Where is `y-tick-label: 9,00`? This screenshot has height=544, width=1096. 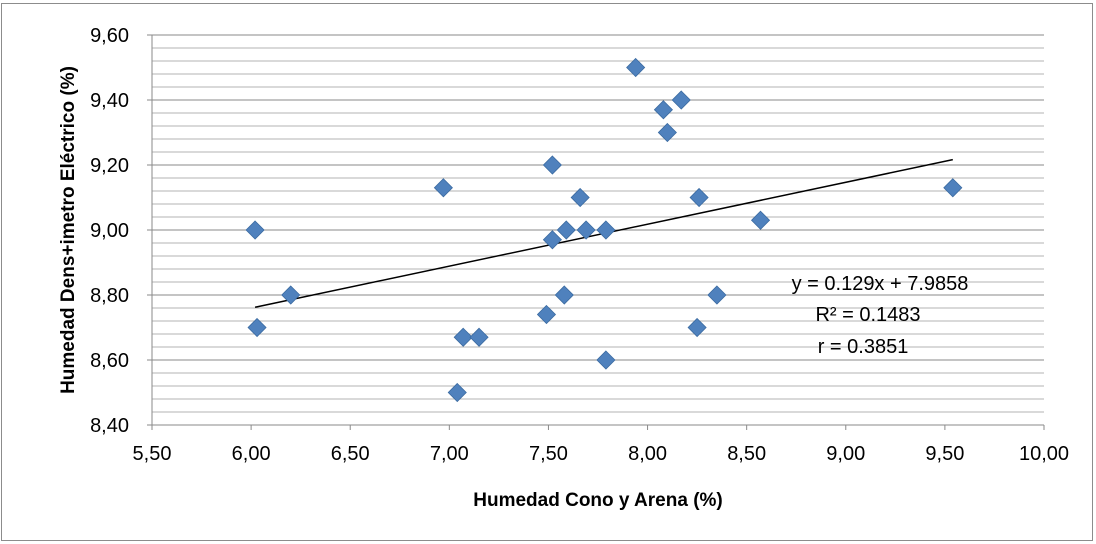
y-tick-label: 9,00 is located at coordinates (109, 231).